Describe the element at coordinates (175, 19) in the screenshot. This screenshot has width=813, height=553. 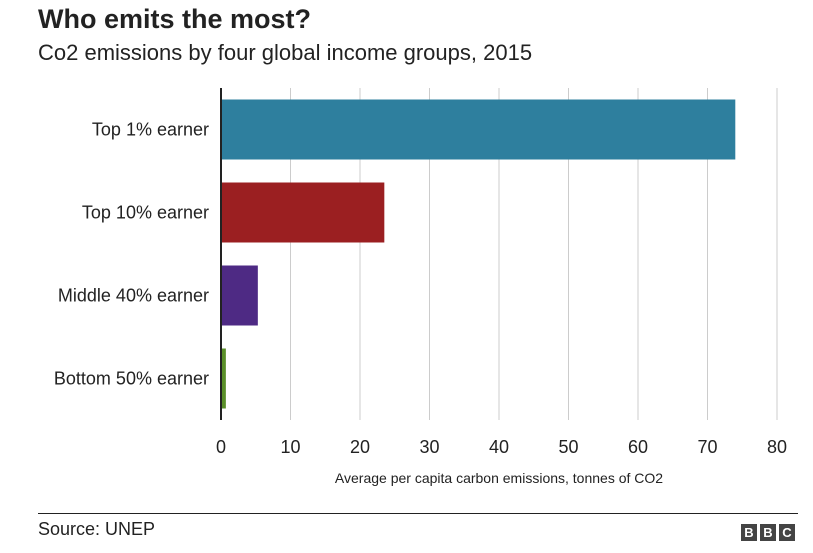
I see `chart-title: Who emits the most?` at that location.